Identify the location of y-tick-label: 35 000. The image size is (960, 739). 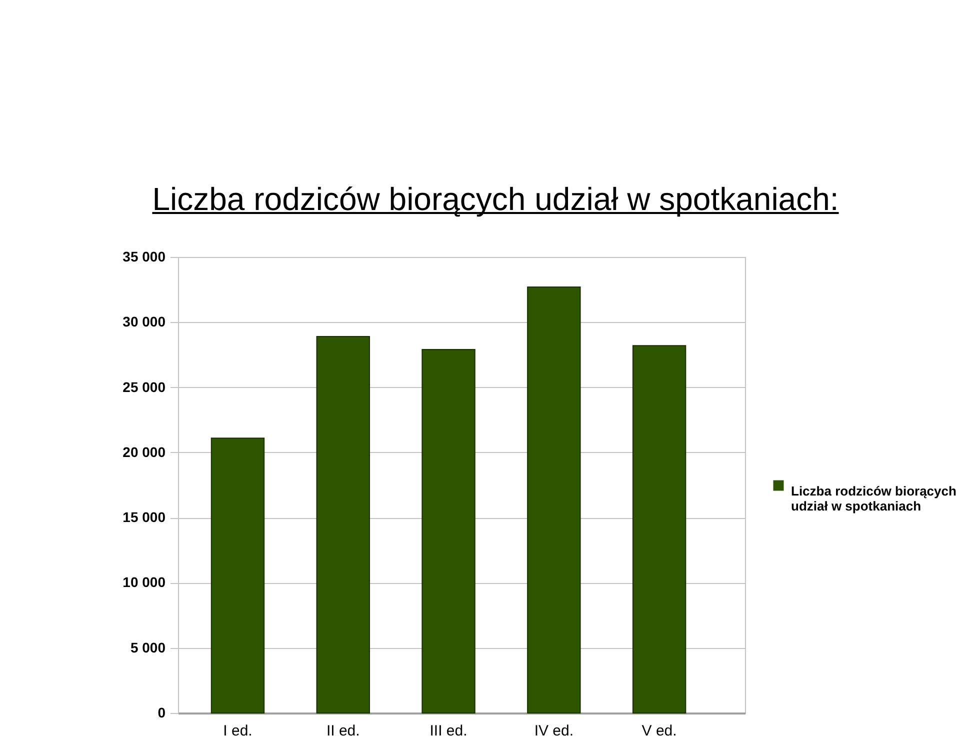
(144, 256).